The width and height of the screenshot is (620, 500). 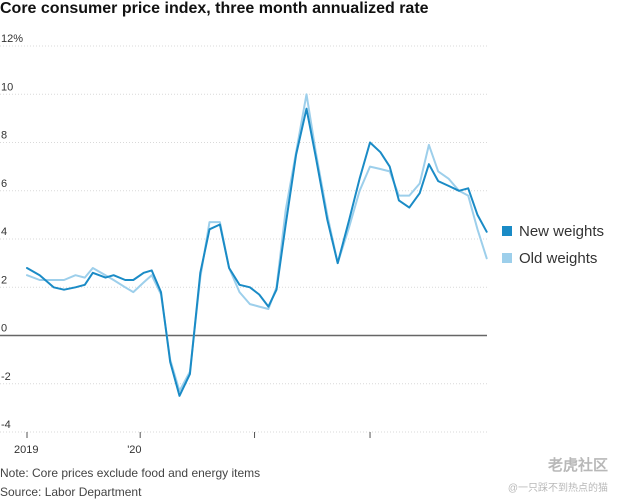 What do you see at coordinates (553, 245) in the screenshot?
I see `legend: New weights Old weights` at bounding box center [553, 245].